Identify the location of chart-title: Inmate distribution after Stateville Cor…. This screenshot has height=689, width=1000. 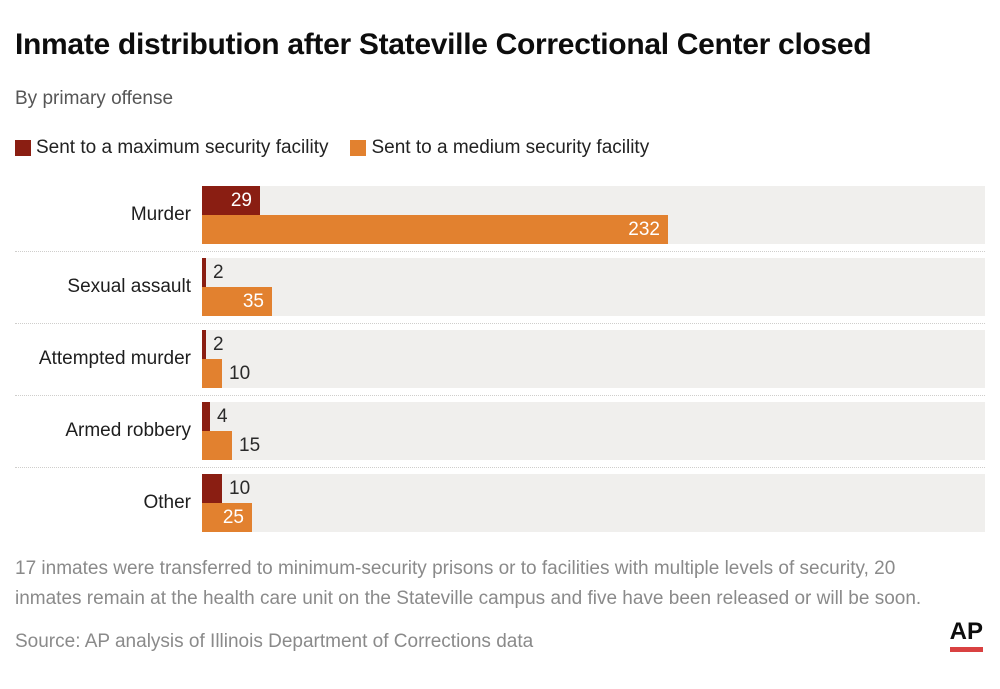
(443, 44).